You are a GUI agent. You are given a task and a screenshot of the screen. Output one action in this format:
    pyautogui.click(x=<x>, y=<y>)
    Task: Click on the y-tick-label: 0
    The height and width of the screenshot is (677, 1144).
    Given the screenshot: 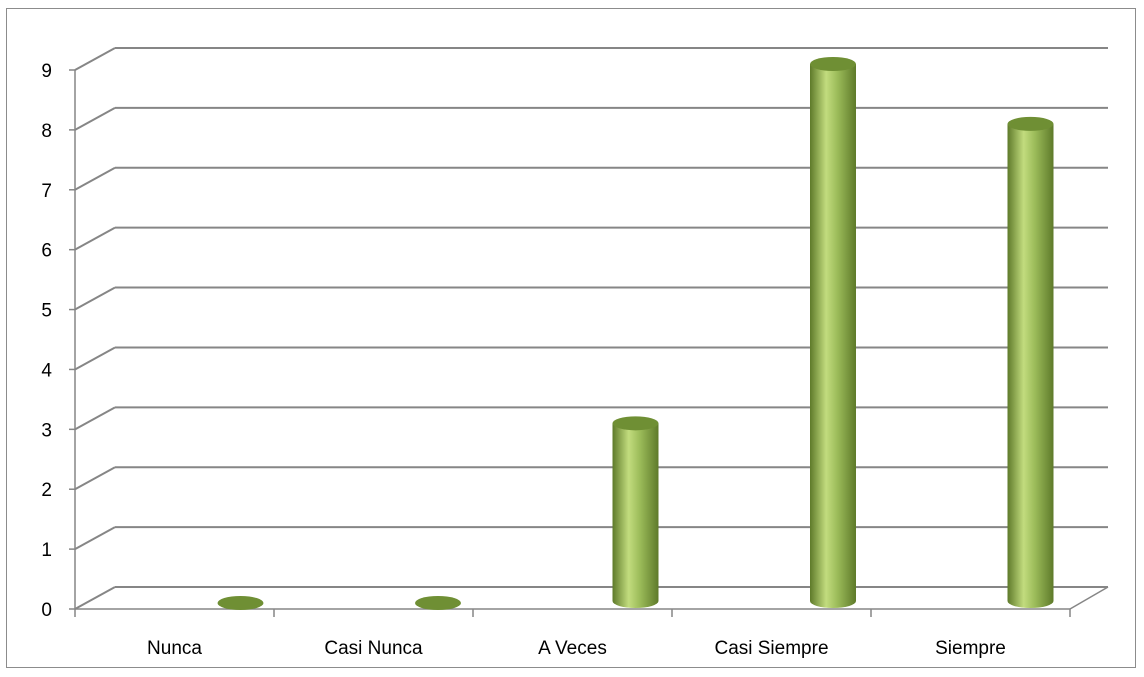 What is the action you would take?
    pyautogui.click(x=46, y=610)
    